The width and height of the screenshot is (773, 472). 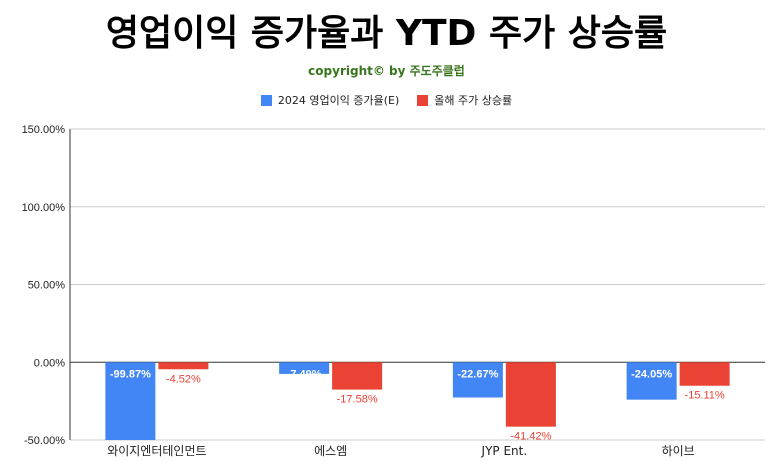 What do you see at coordinates (304, 374) in the screenshot?
I see `data-label-series-1: -7.49%` at bounding box center [304, 374].